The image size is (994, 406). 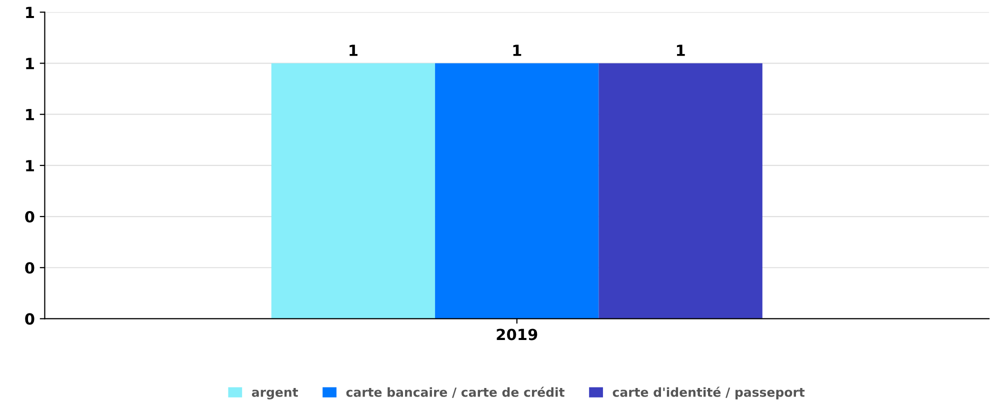 I want to click on x-tick-label: 2019, so click(x=517, y=334).